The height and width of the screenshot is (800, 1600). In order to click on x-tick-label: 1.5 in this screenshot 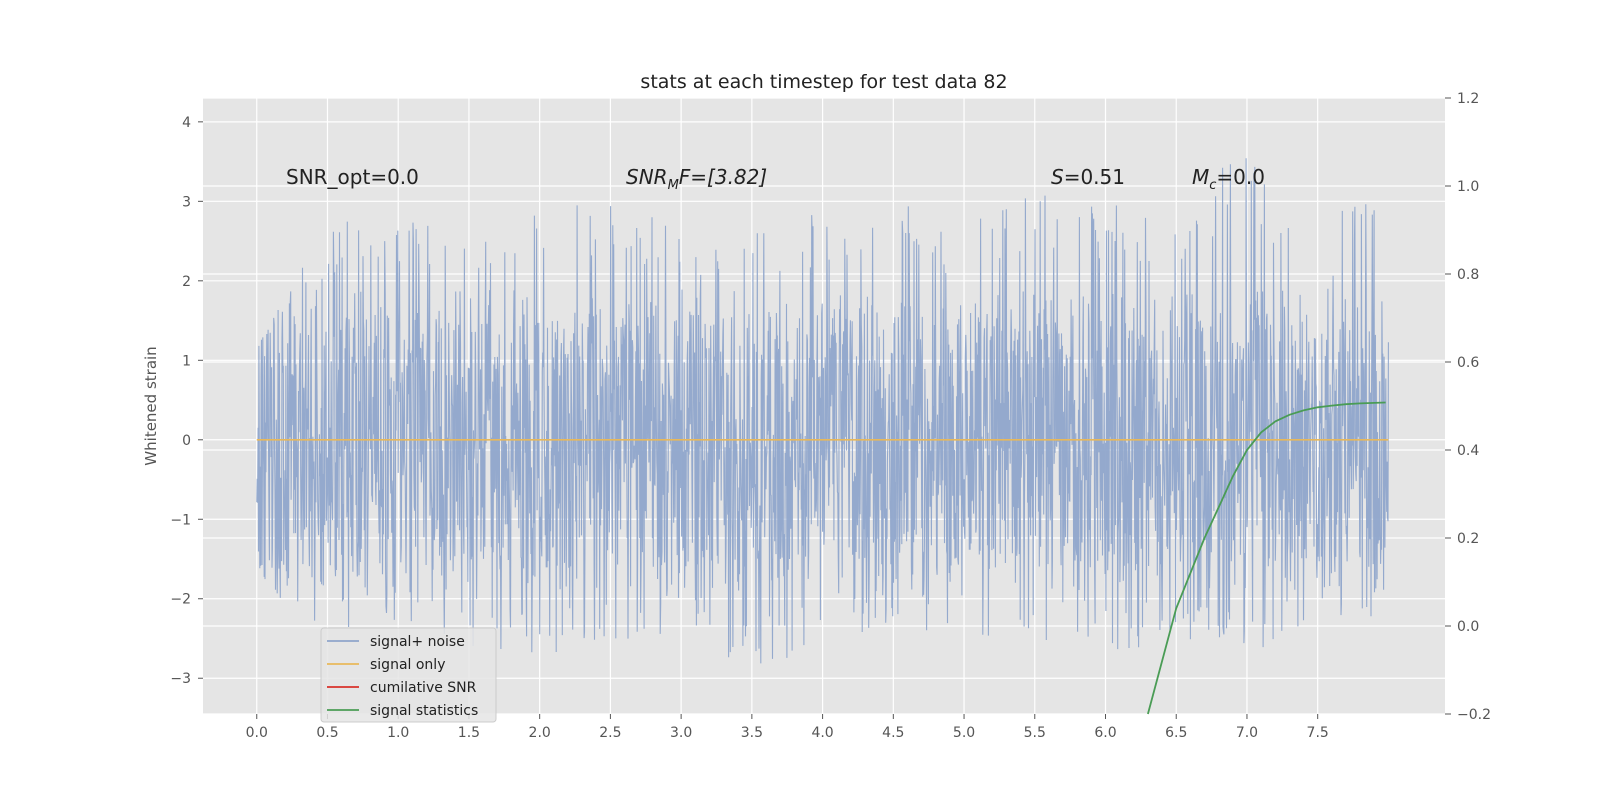, I will do `click(469, 733)`.